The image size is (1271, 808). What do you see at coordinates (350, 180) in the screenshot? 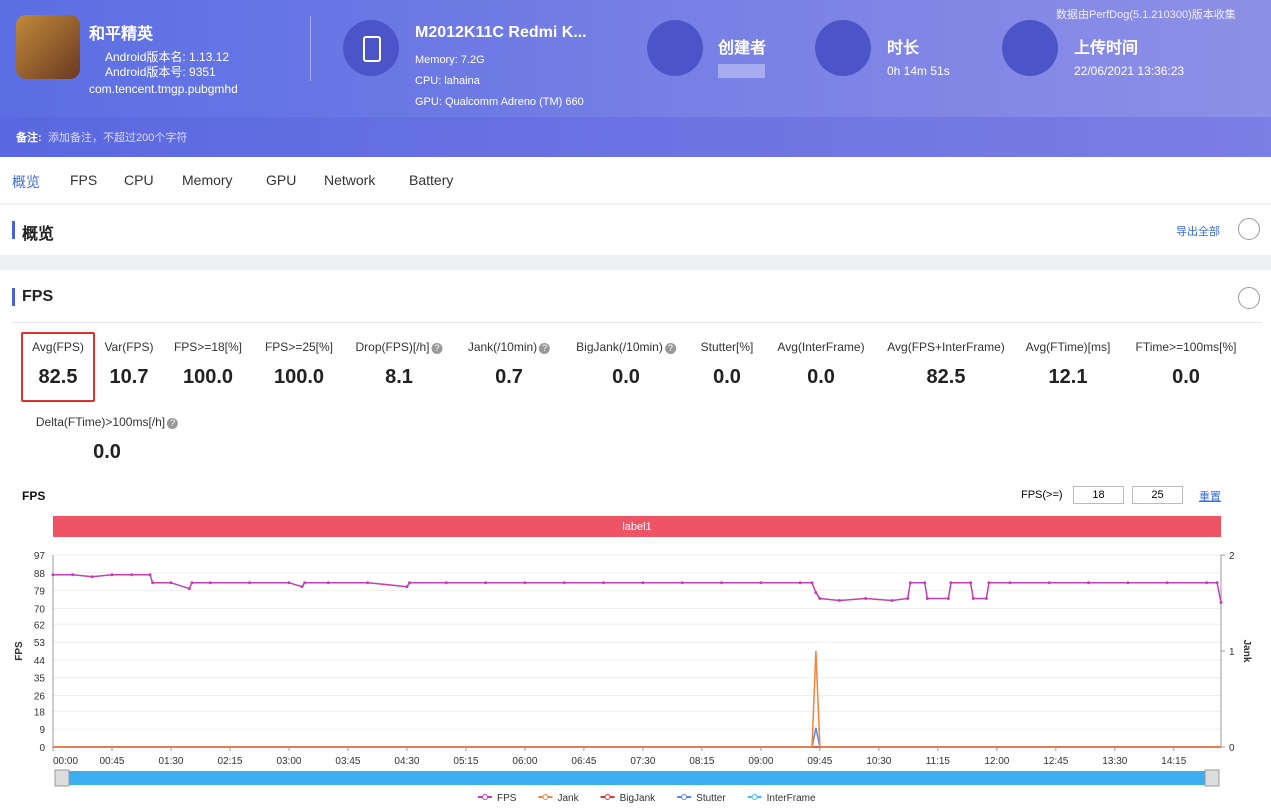
I see `tab: Network` at bounding box center [350, 180].